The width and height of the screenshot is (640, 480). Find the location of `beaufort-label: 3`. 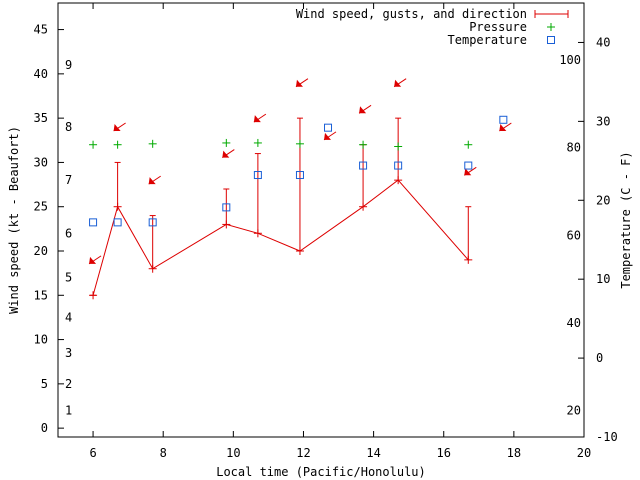

beaufort-label: 3 is located at coordinates (68, 353).